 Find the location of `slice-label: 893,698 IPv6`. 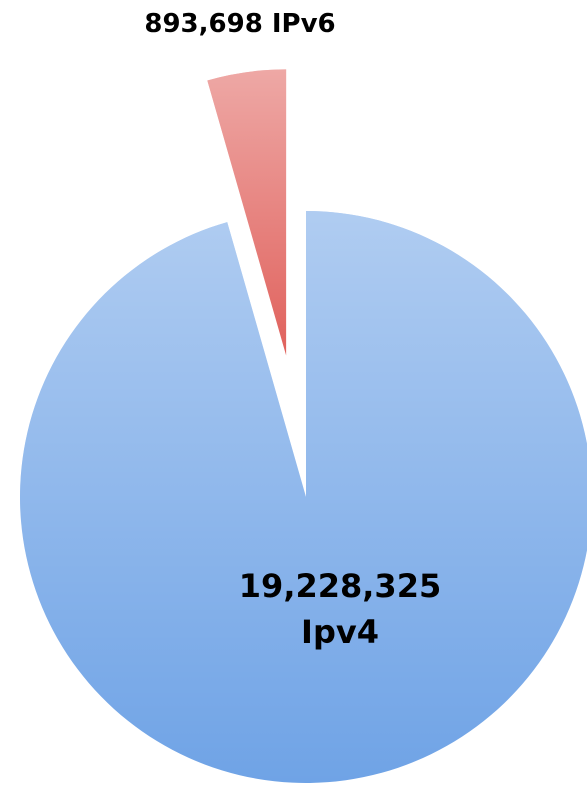

slice-label: 893,698 IPv6 is located at coordinates (239, 24).